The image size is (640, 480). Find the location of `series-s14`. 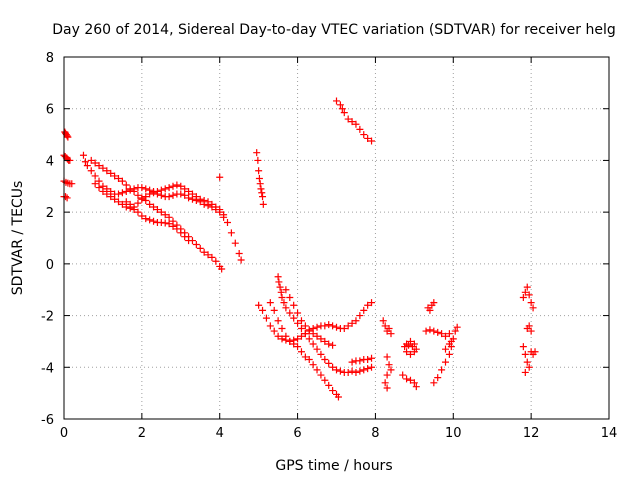

series-s14 is located at coordinates (309, 317).